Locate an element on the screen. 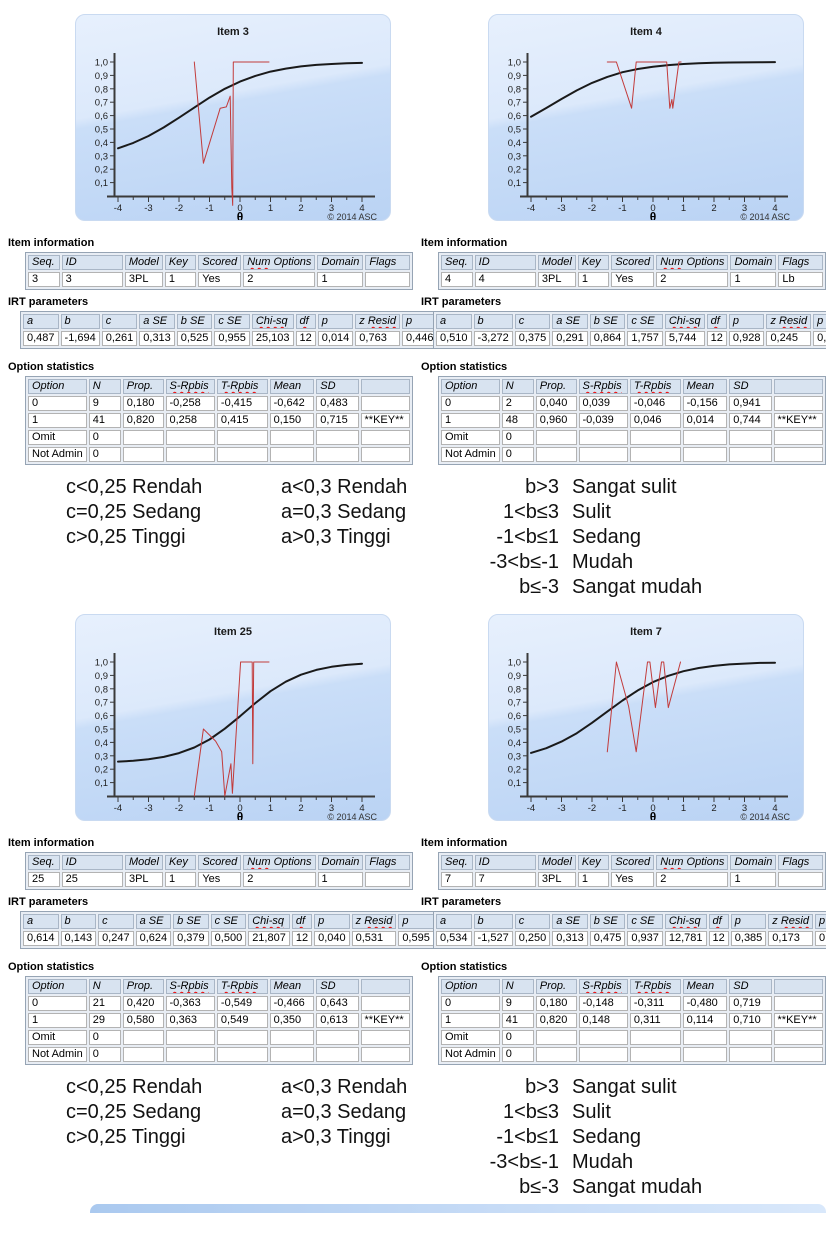 This screenshot has height=1239, width=826. x-tick-label: 0 is located at coordinates (239, 808).